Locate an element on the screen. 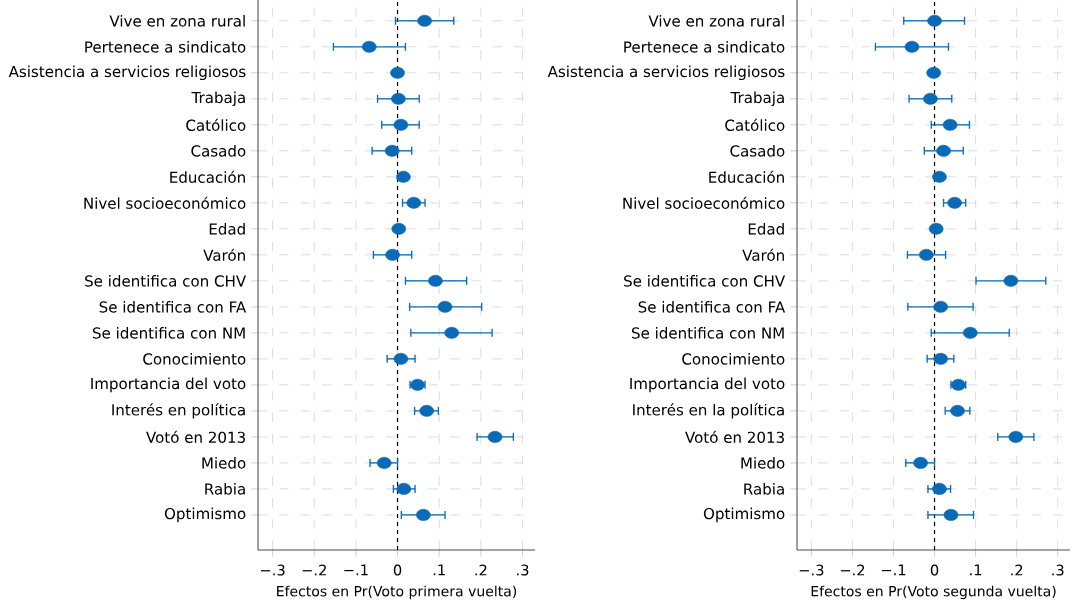  y-tick-label: Interés en la política is located at coordinates (708, 411).